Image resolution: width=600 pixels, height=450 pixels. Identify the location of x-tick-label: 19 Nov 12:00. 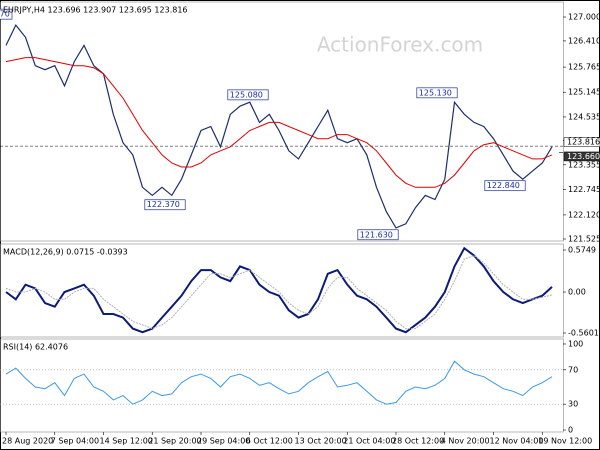
(565, 441).